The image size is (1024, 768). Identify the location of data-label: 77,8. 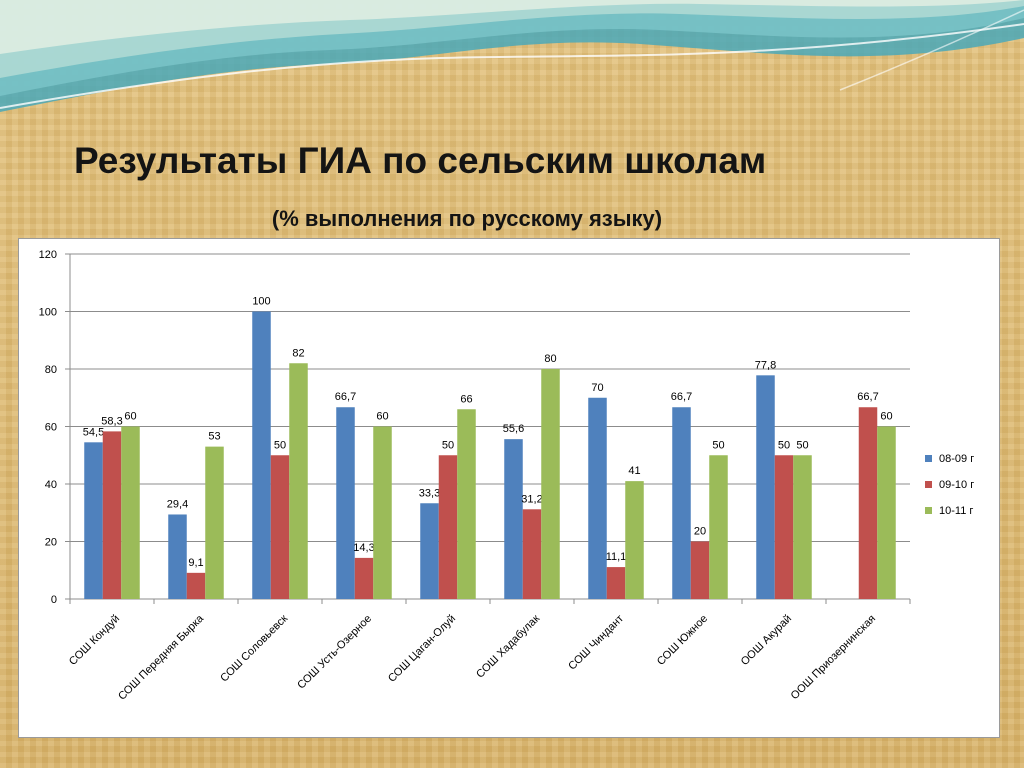
(765, 365).